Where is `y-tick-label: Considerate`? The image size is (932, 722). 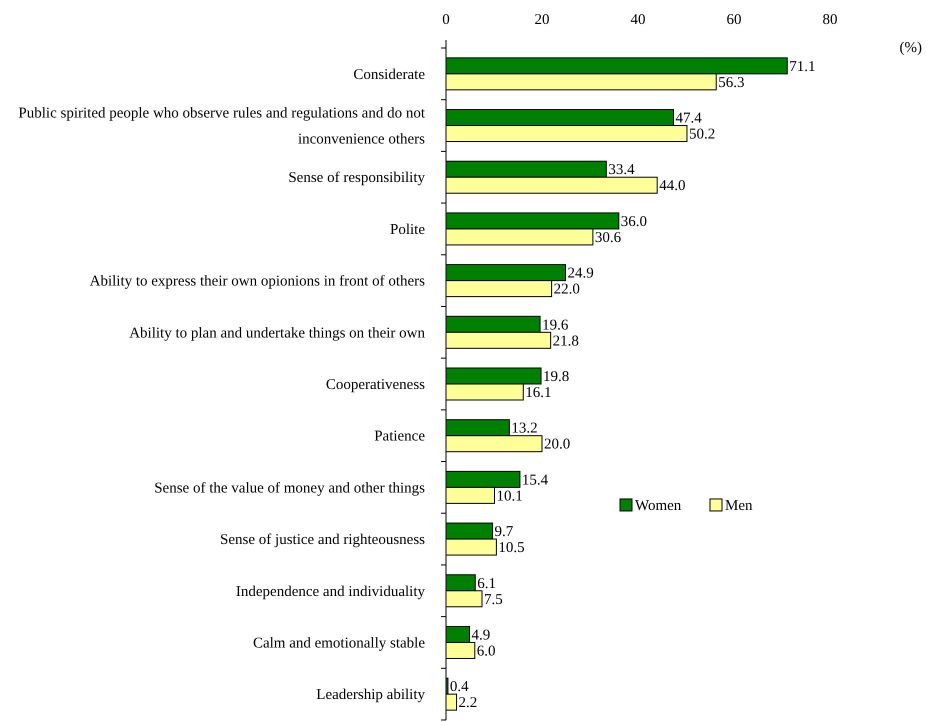 y-tick-label: Considerate is located at coordinates (389, 74).